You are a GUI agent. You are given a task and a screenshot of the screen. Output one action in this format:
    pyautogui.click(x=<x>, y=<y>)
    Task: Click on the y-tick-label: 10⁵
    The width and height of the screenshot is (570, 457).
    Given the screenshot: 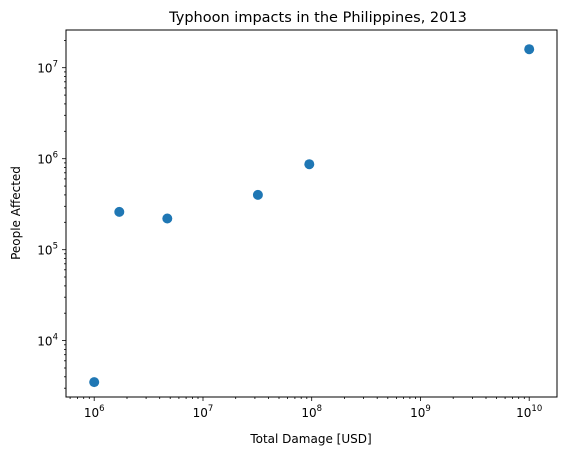 What is the action you would take?
    pyautogui.click(x=47, y=250)
    